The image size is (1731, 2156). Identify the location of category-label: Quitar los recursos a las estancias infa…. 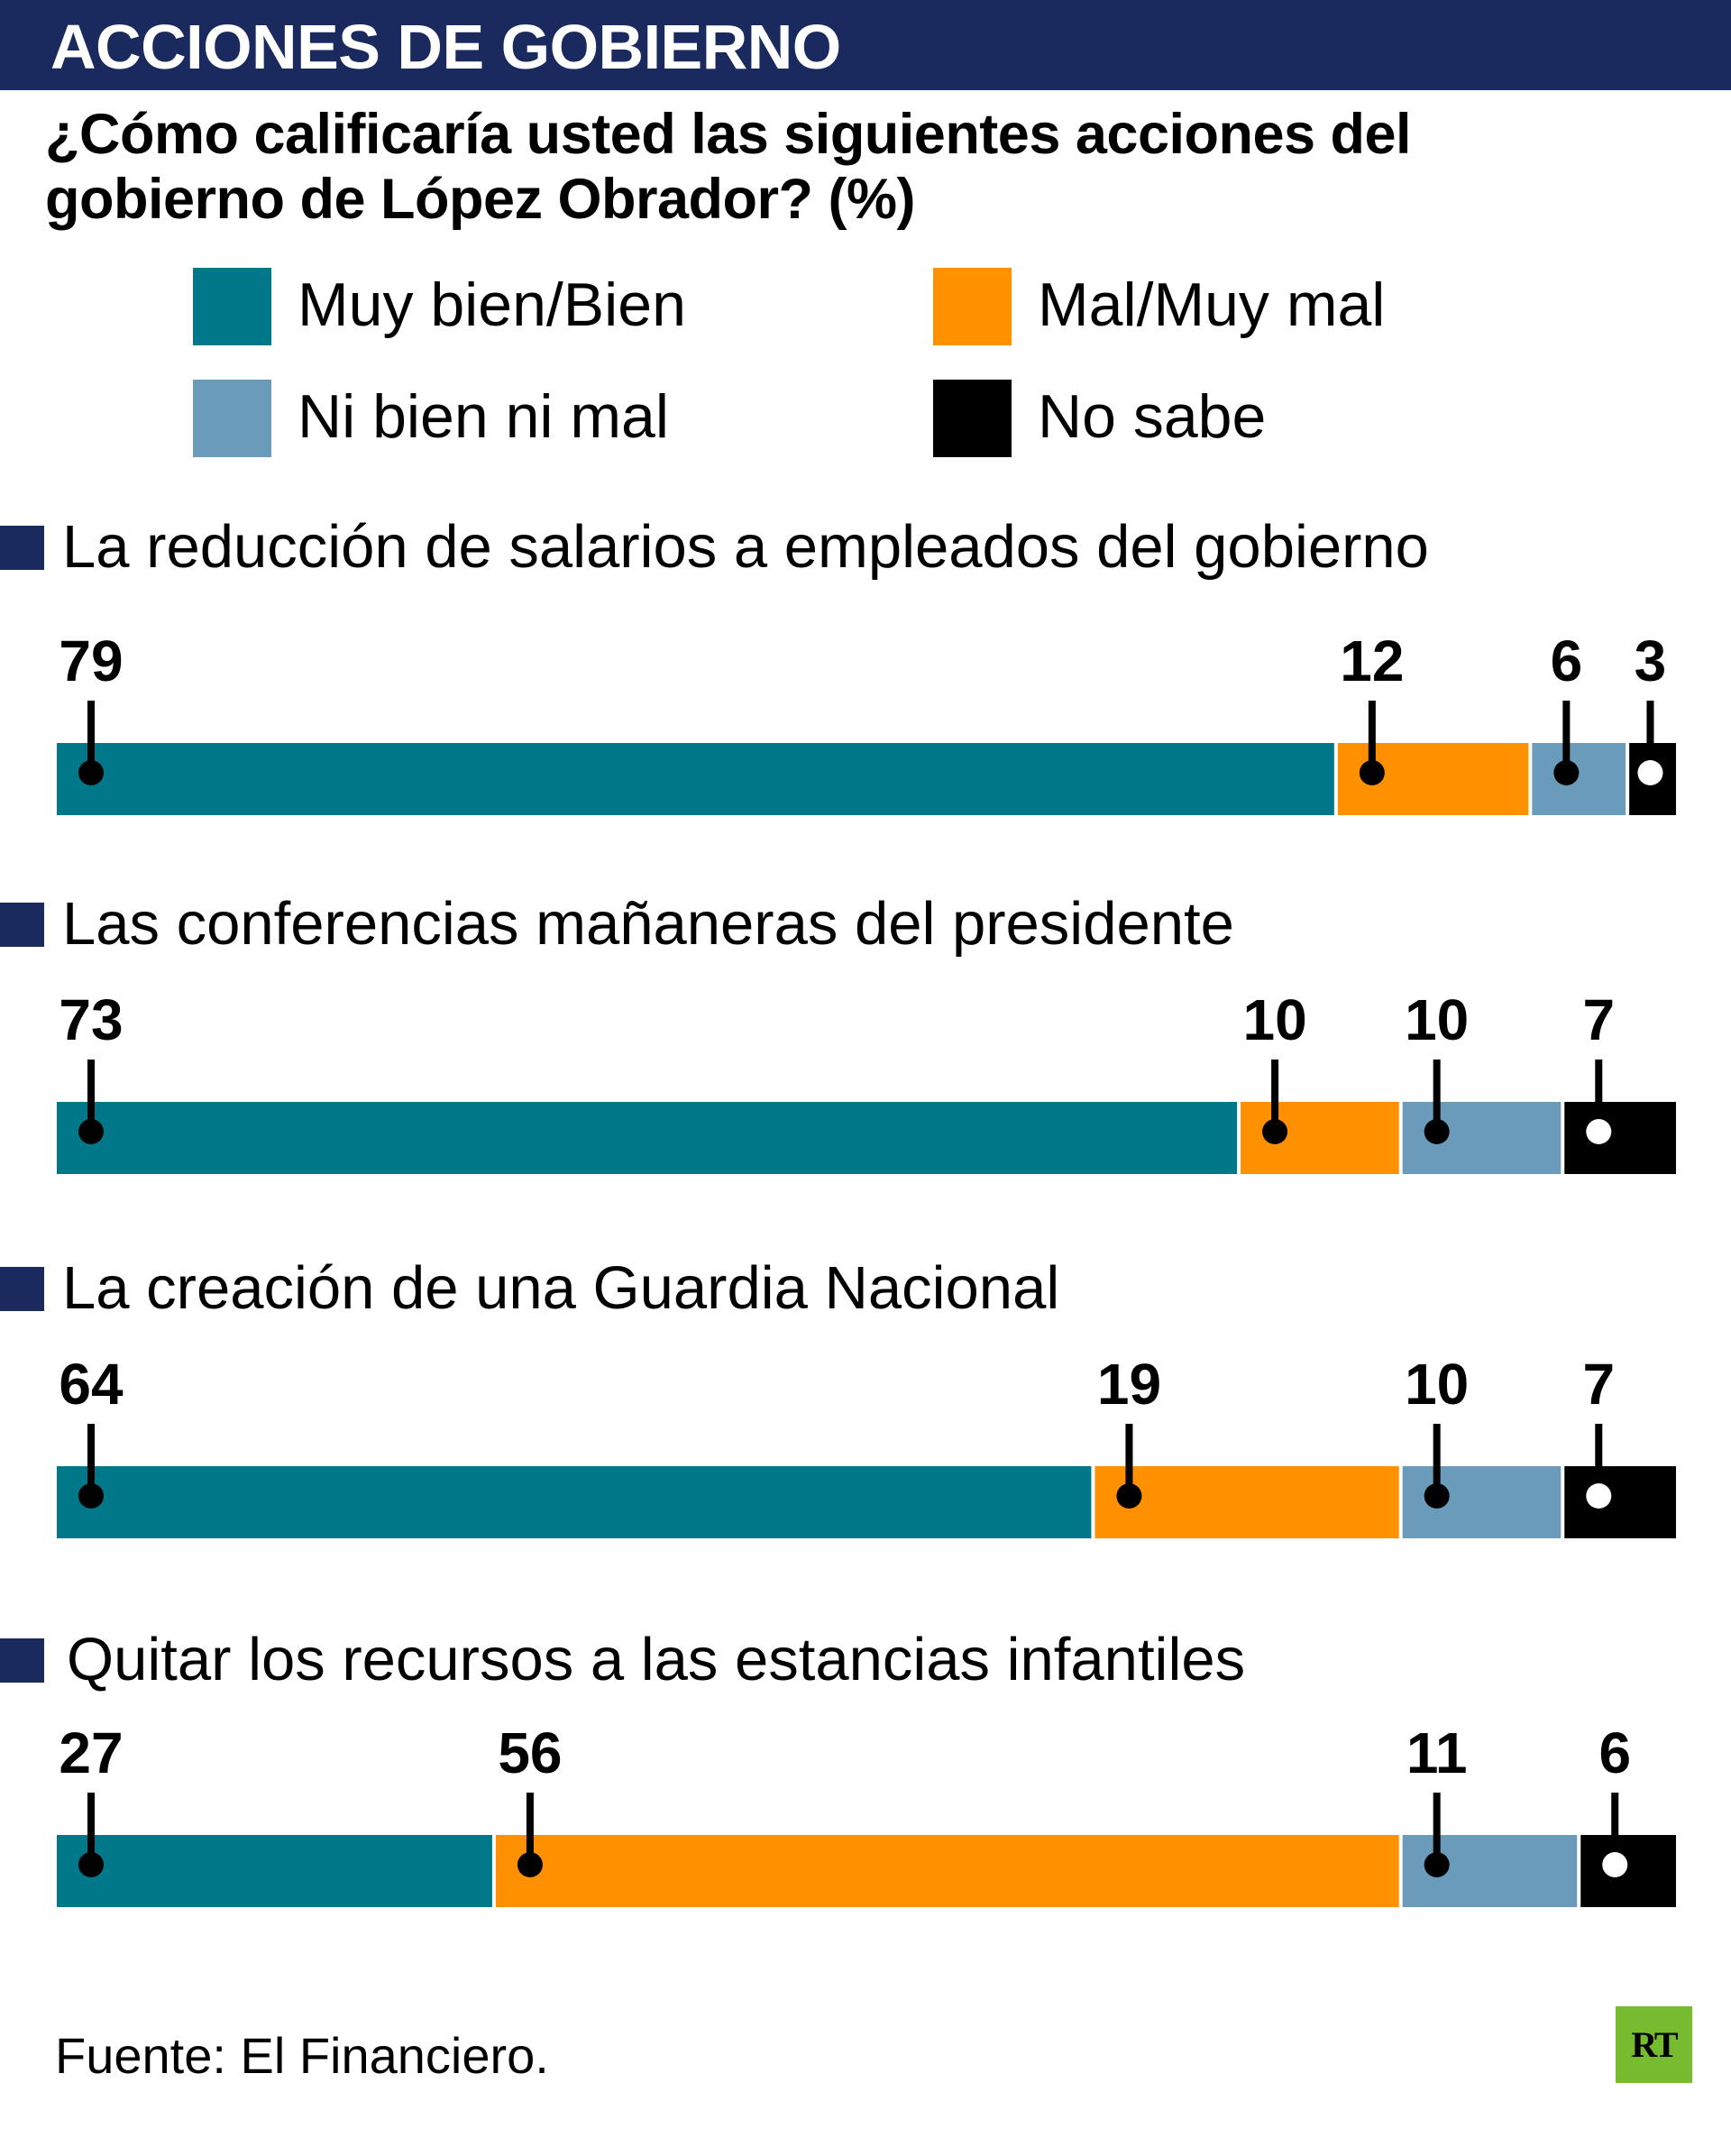
(656, 1659).